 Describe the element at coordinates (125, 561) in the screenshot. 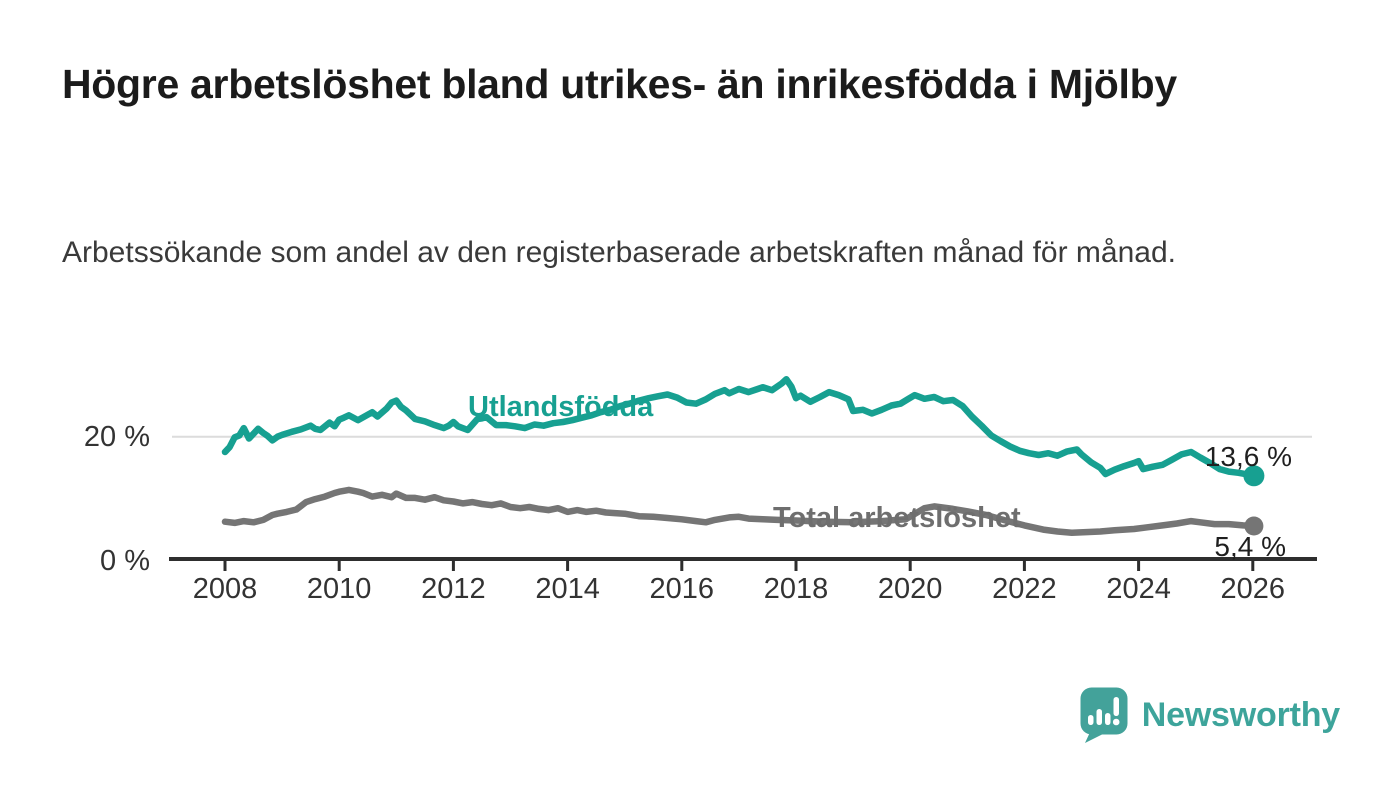

I see `y-axis-label-0: 0 %` at that location.